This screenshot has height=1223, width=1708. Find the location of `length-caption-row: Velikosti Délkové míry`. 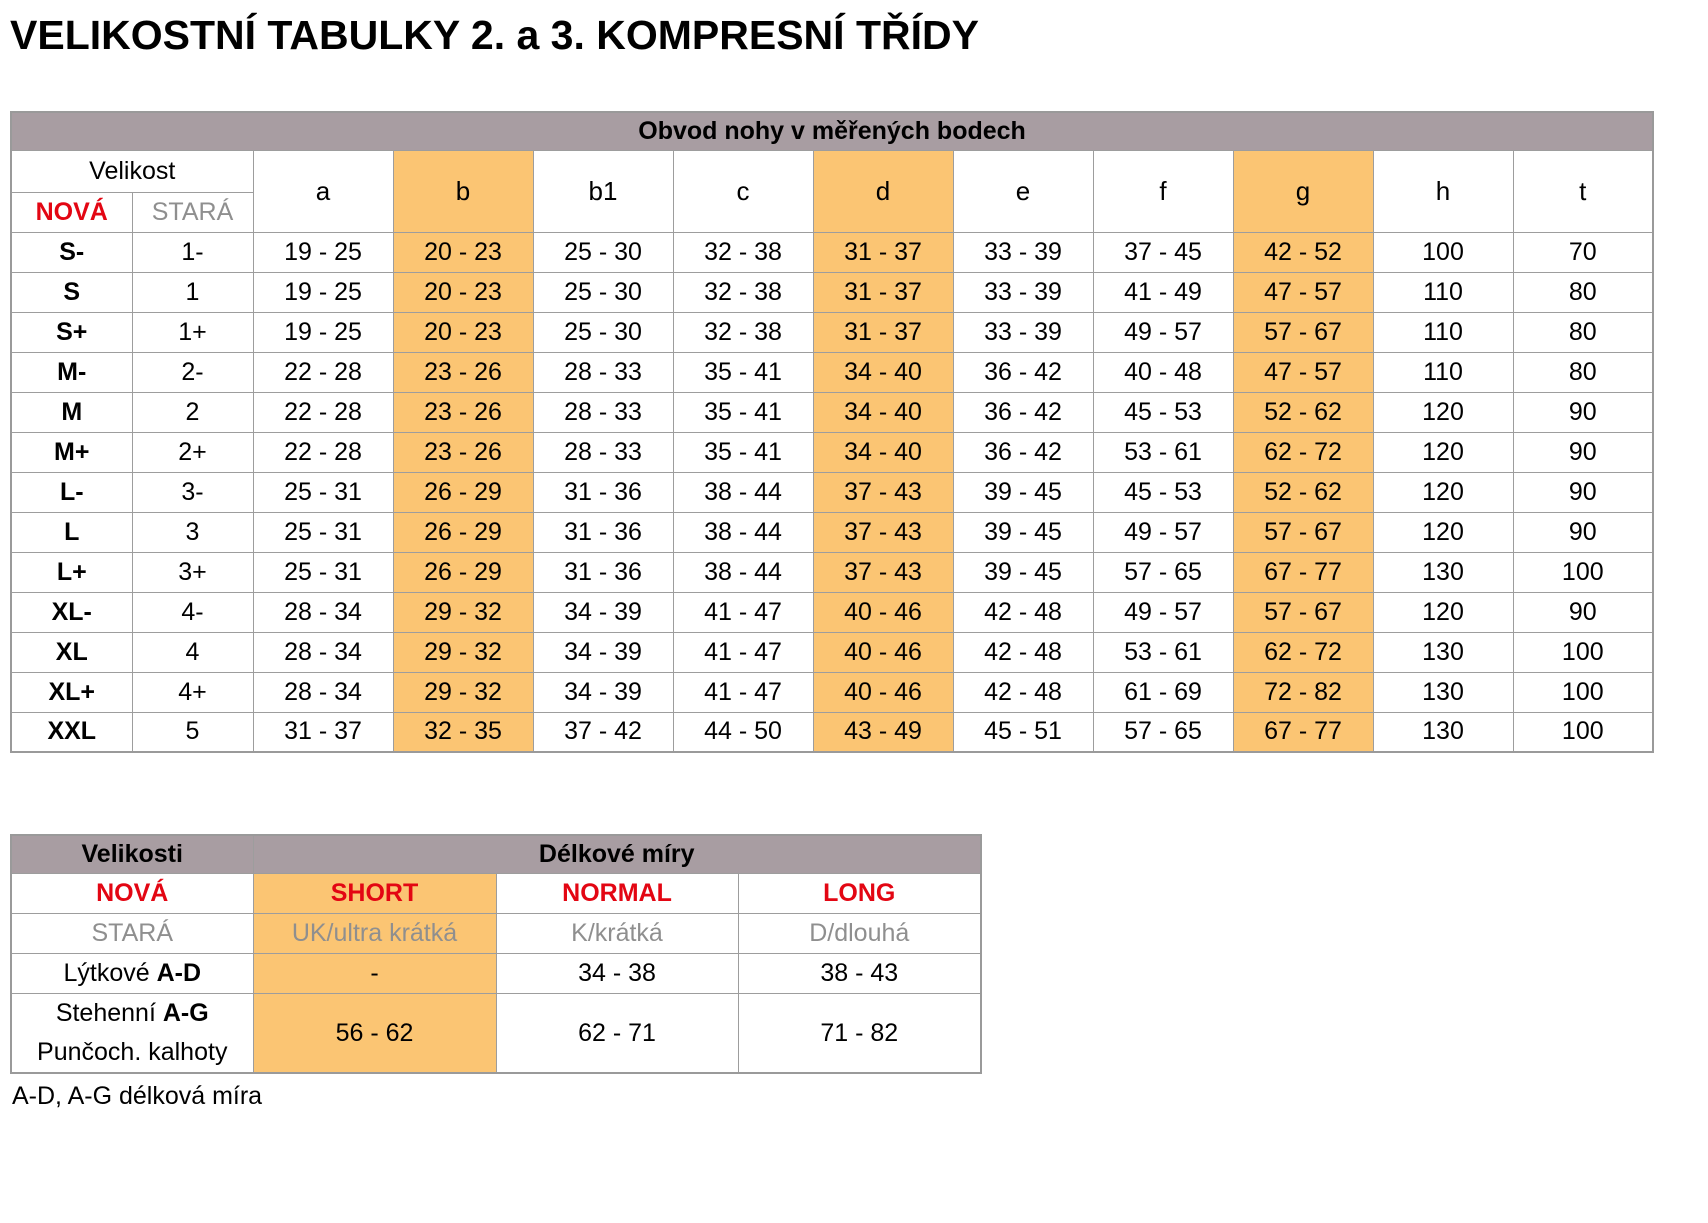

length-caption-row: Velikosti Délkové míry is located at coordinates (496, 854).